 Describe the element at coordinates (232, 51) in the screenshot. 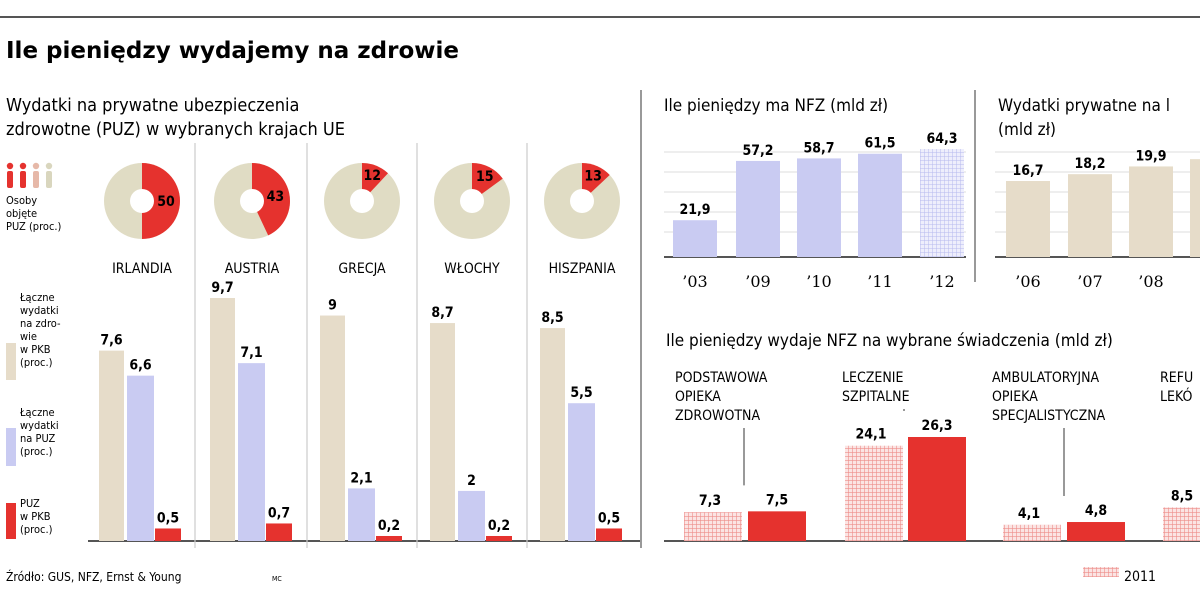

I see `main-title: Ile pieniędzy wydajemy na zdrowie` at that location.